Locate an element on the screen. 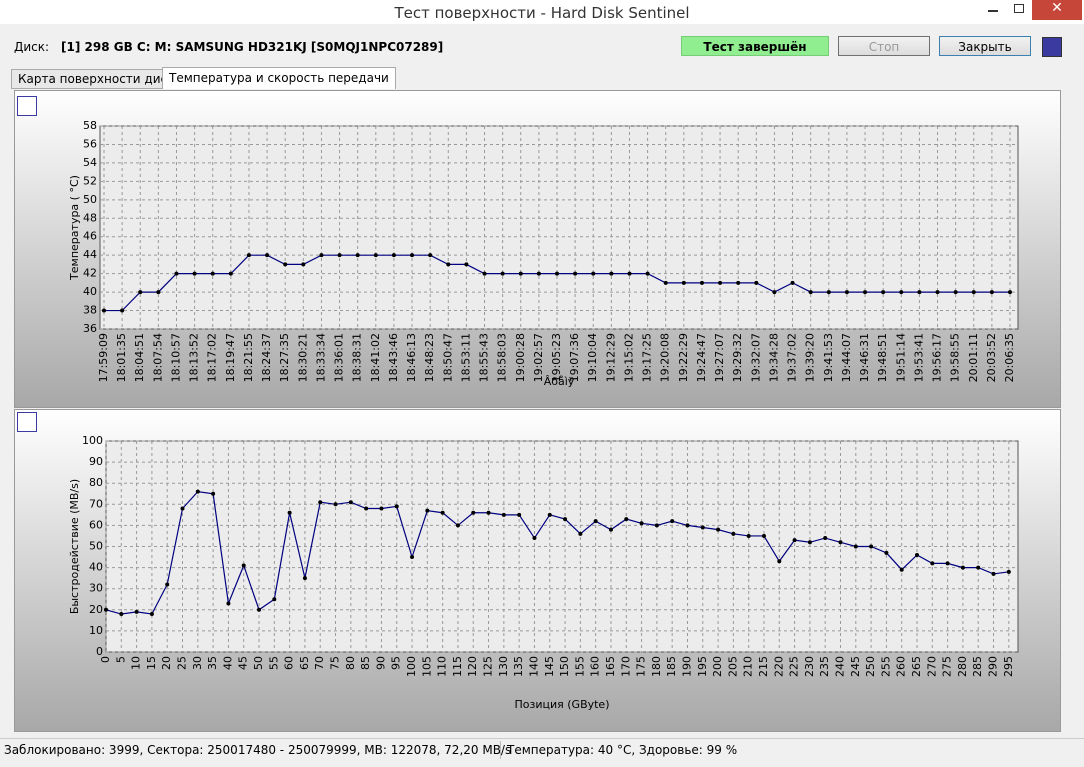  tab-active: Температура и скорость передачи is located at coordinates (279, 78).